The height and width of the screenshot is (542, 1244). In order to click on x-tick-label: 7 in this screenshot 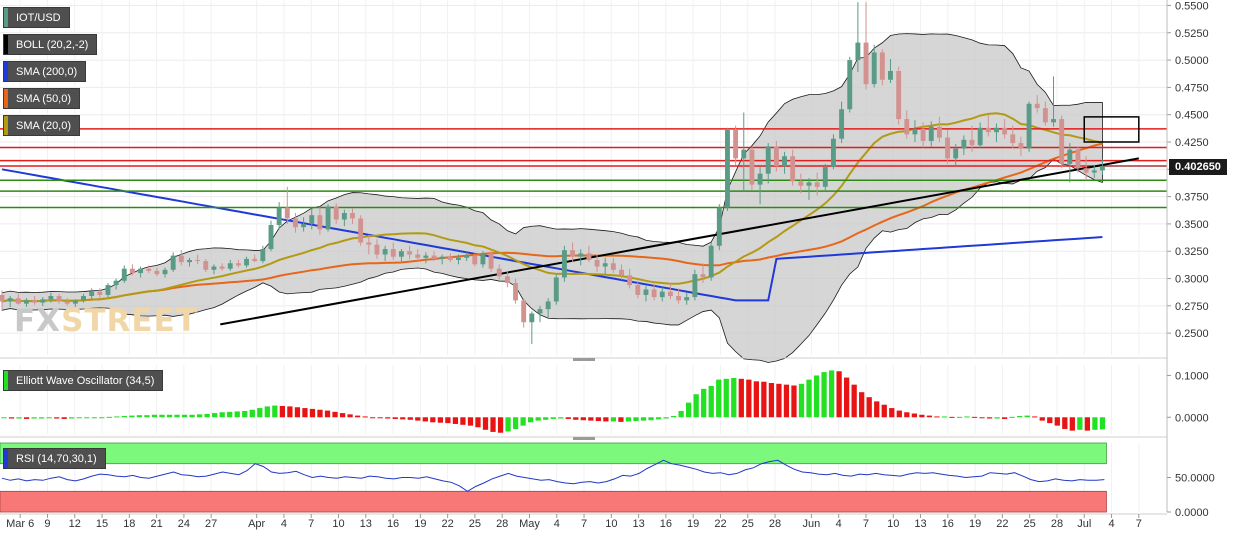, I will do `click(584, 524)`.